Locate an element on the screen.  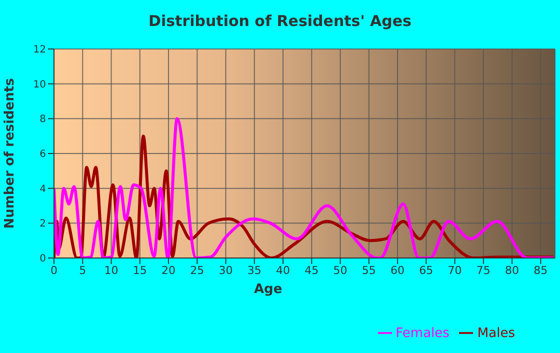
y-axis-title: Number of residents is located at coordinates (10, 153).